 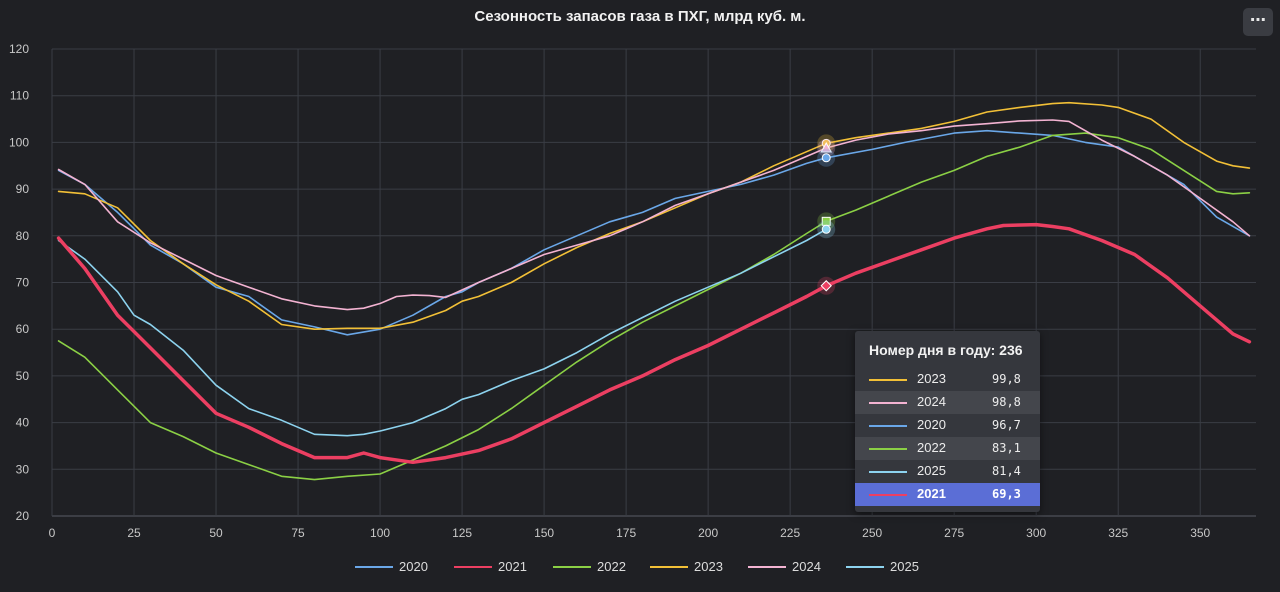 I want to click on tooltip-row-2023: 2023 99,8, so click(x=947, y=379).